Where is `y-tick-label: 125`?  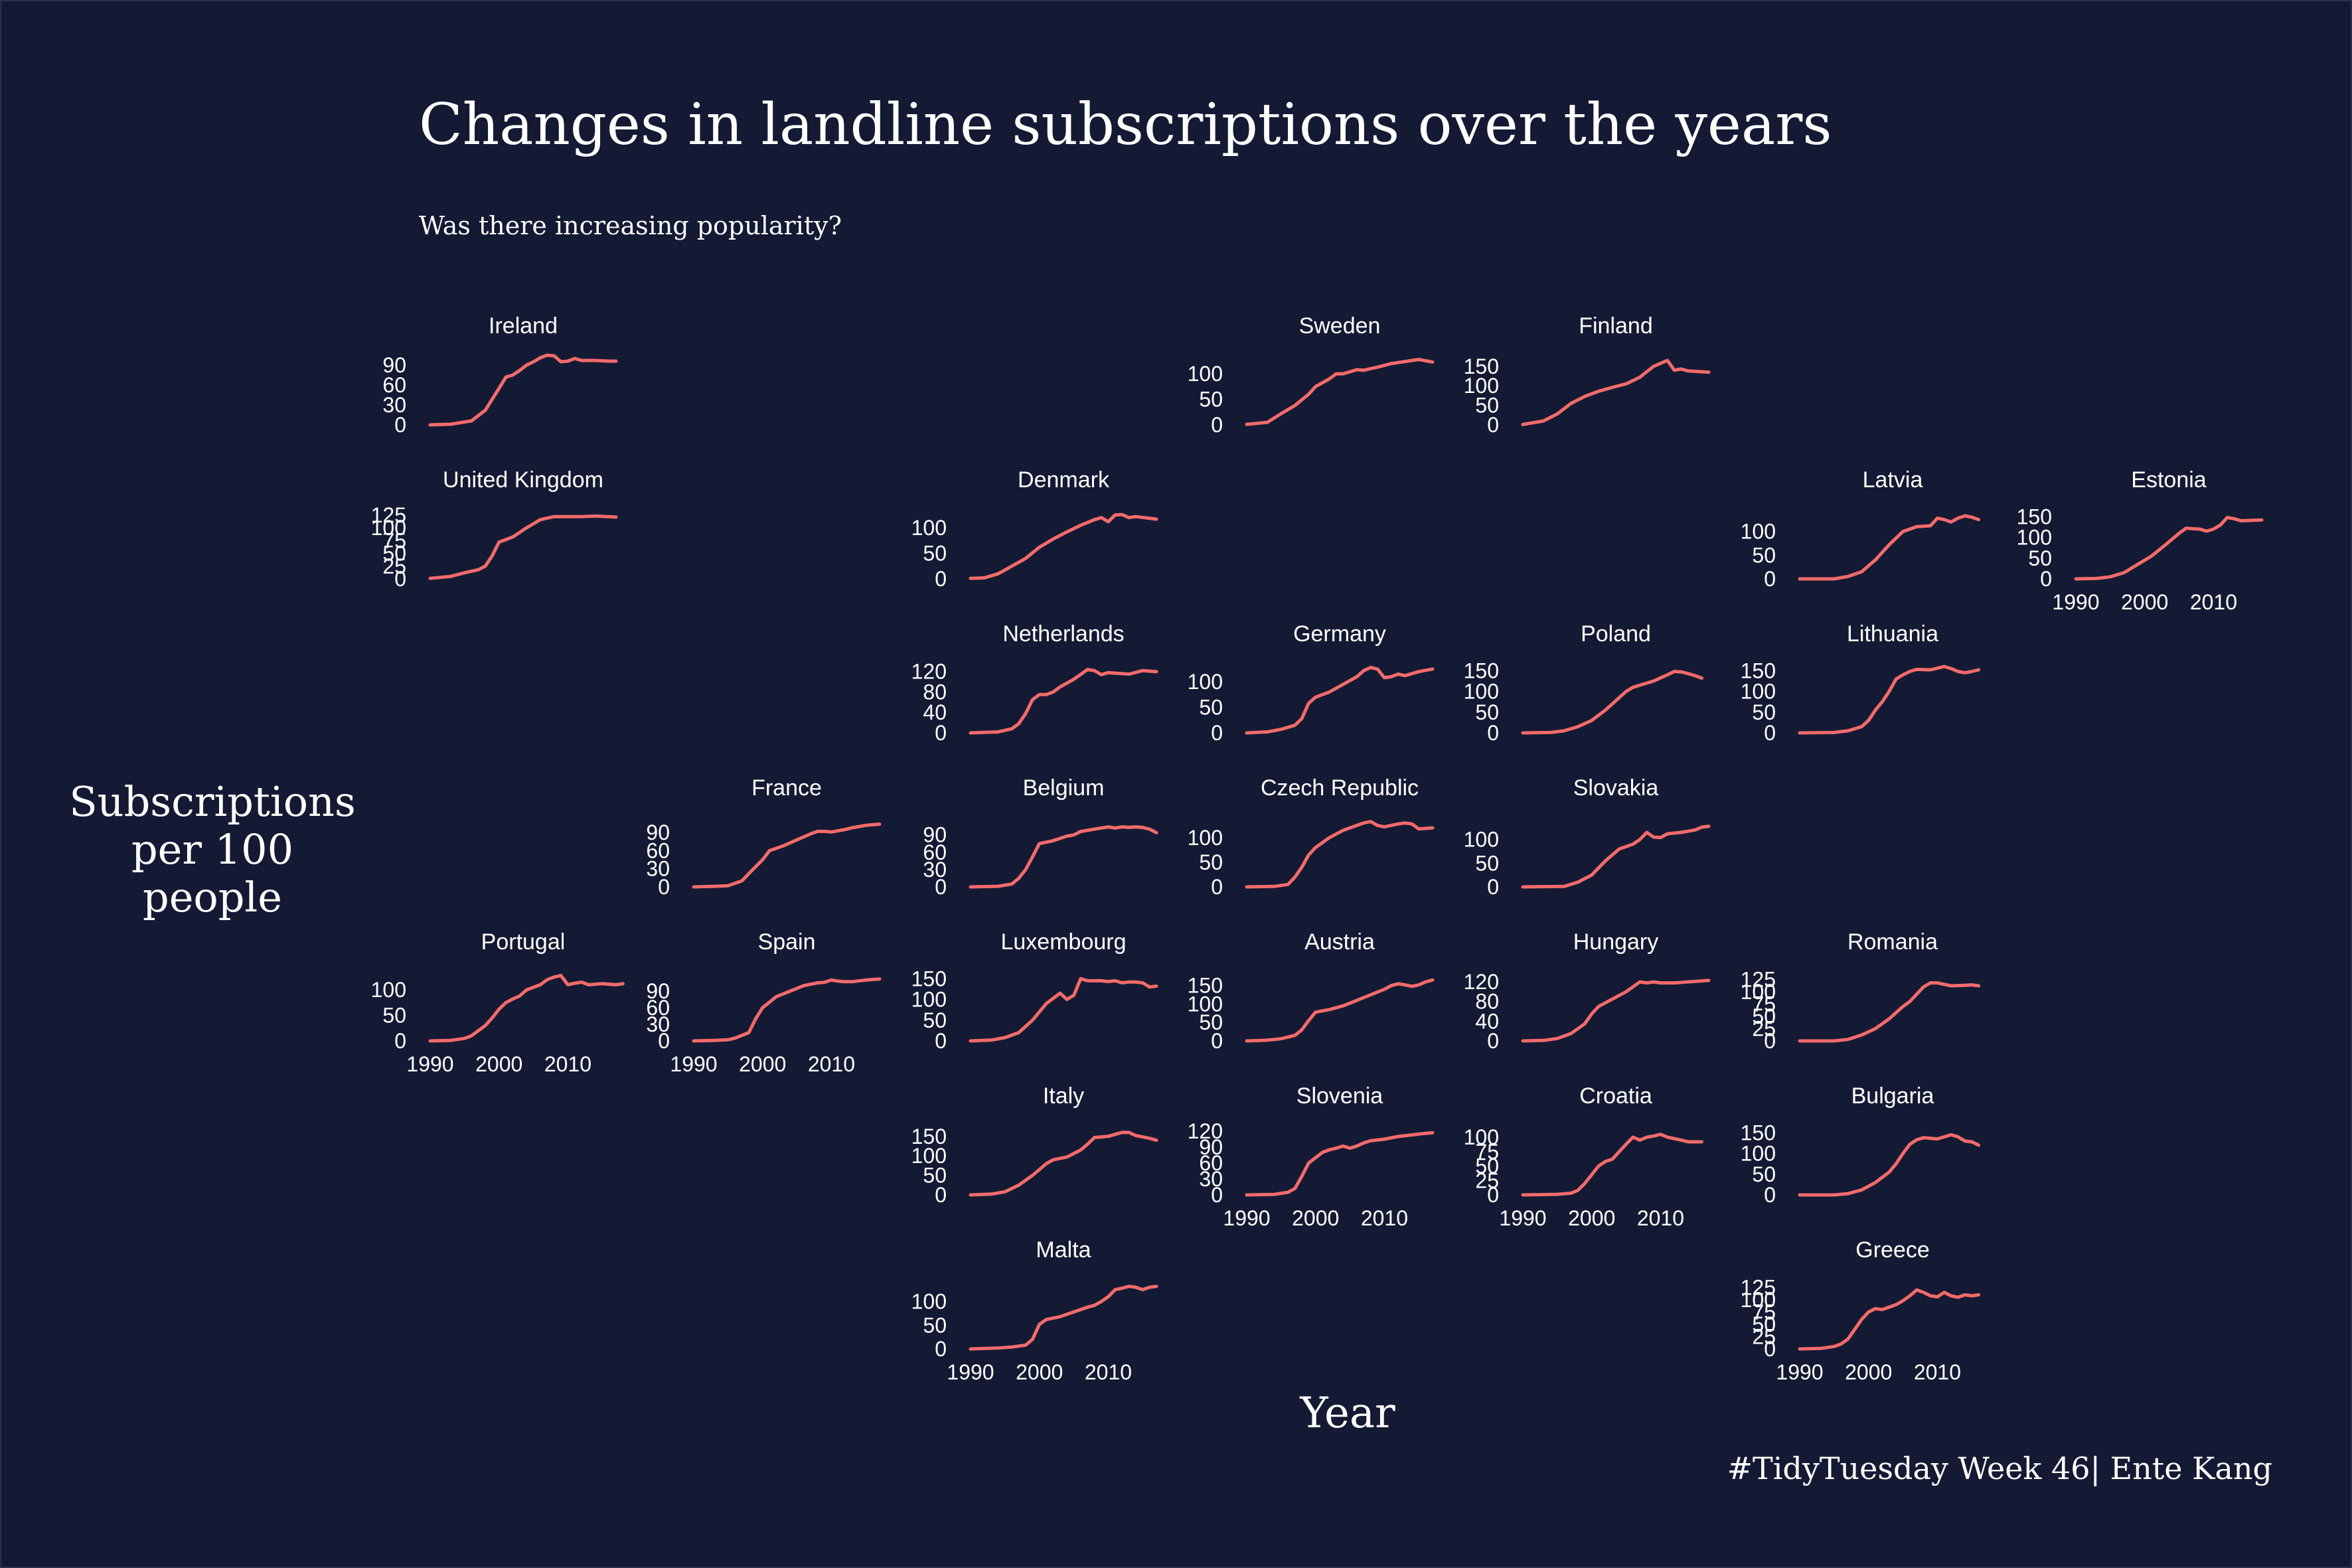
y-tick-label: 125 is located at coordinates (1759, 979).